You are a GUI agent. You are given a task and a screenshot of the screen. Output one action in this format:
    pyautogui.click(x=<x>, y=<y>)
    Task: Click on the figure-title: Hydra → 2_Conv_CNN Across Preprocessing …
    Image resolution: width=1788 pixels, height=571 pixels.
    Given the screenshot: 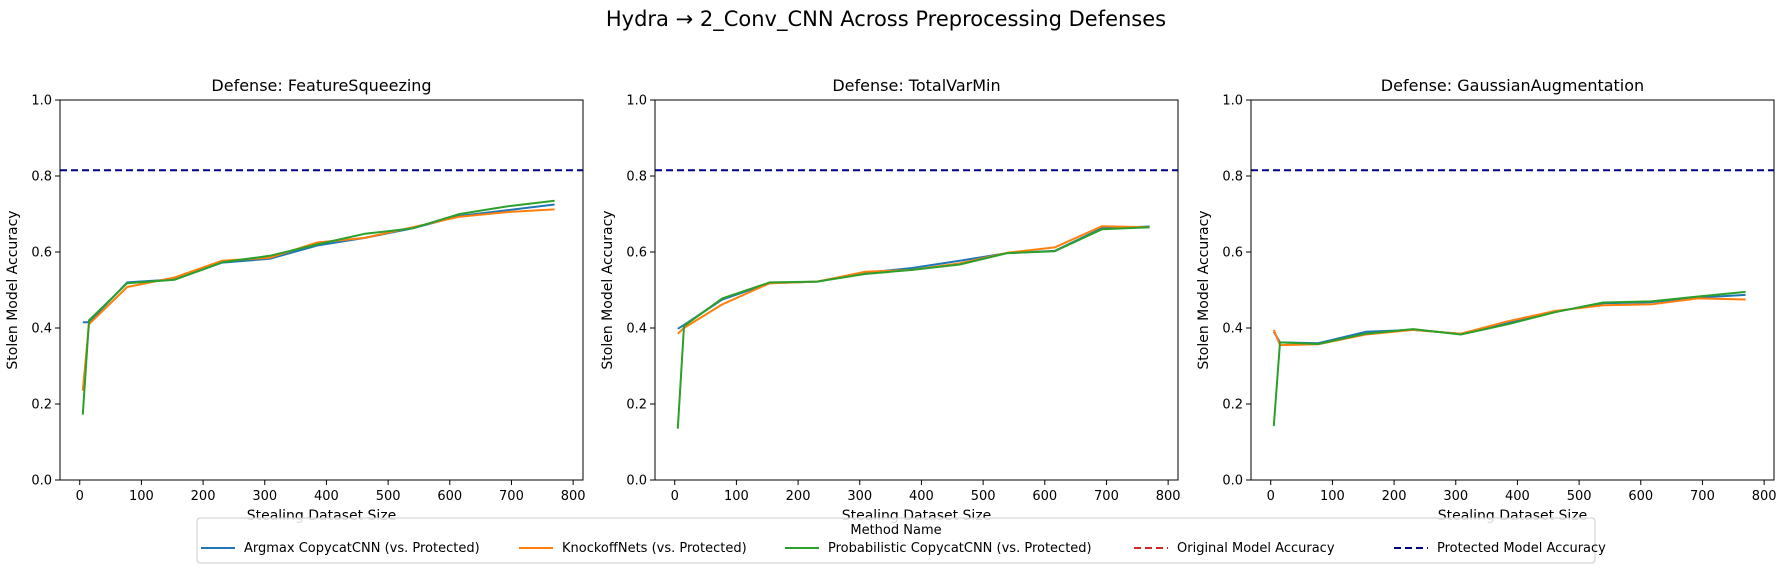 What is the action you would take?
    pyautogui.click(x=886, y=19)
    